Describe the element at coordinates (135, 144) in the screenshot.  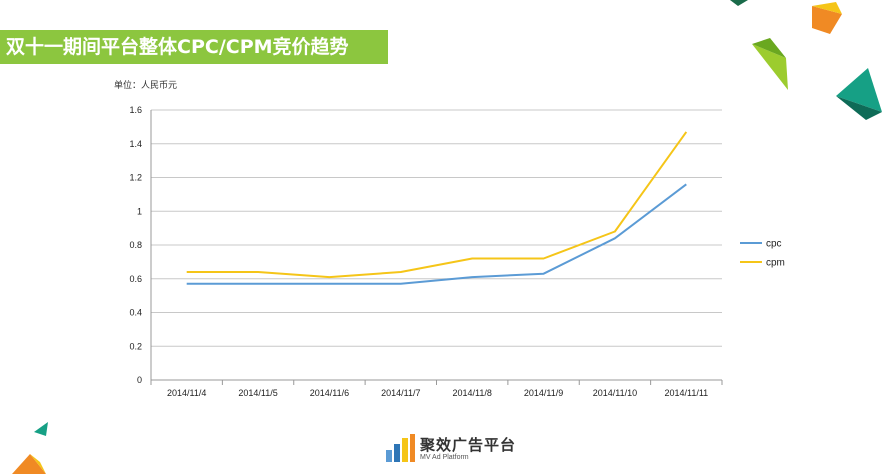
I see `y-tick-label: 1.4` at that location.